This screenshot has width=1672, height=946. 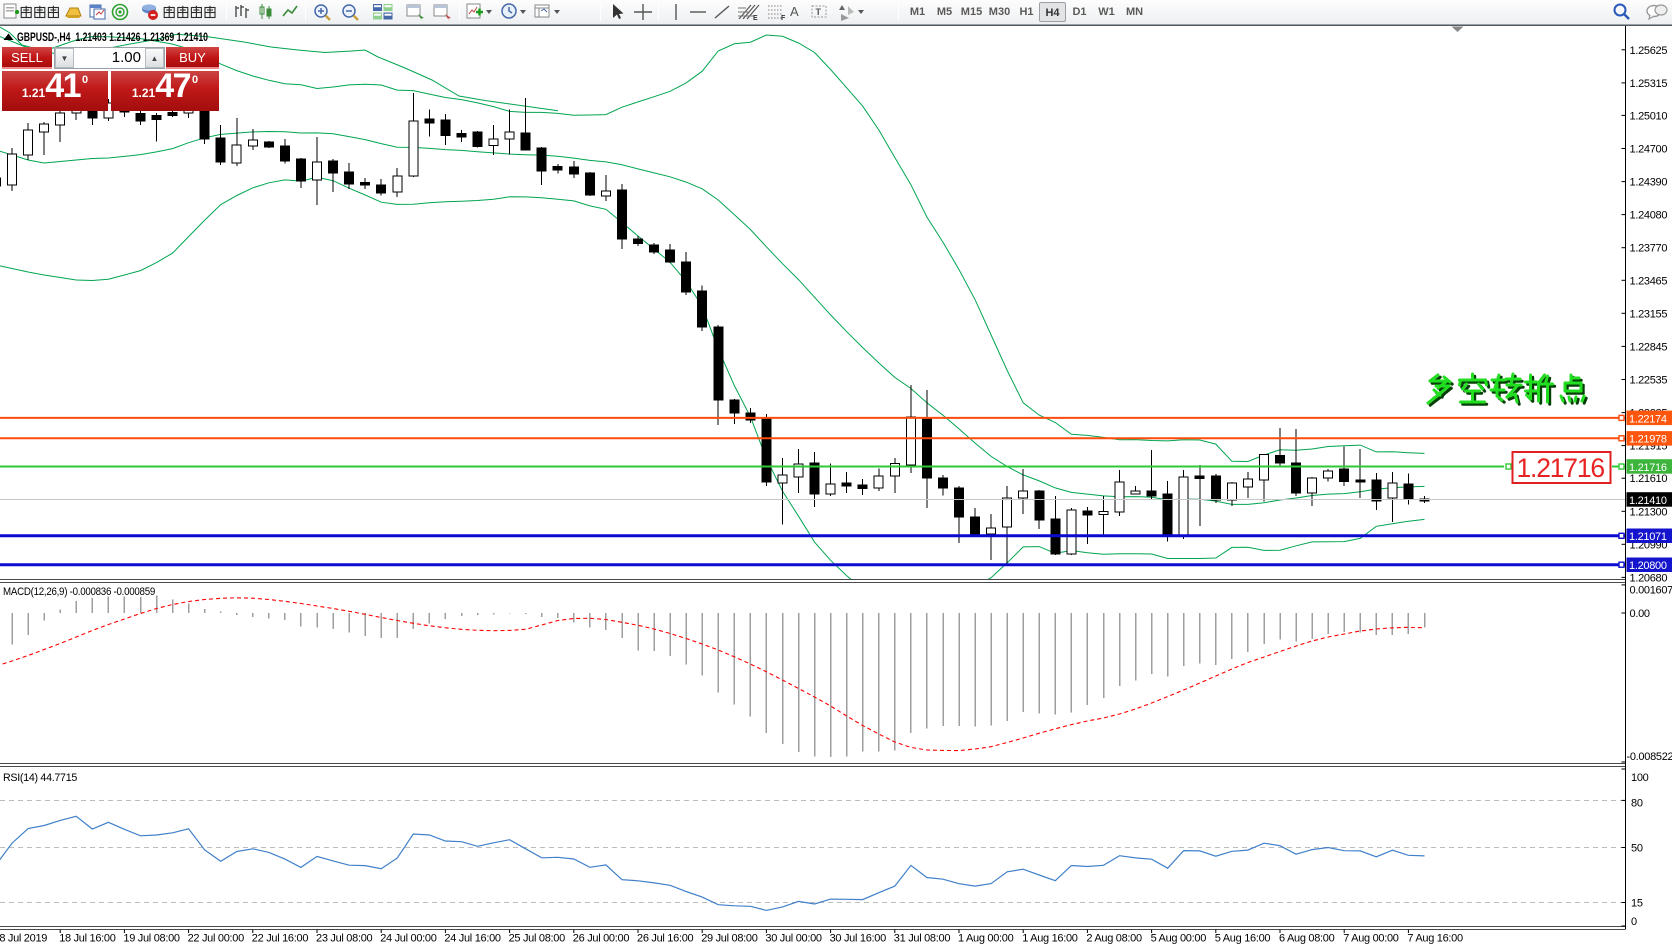 I want to click on svg-text: 1.24080, so click(x=1649, y=216).